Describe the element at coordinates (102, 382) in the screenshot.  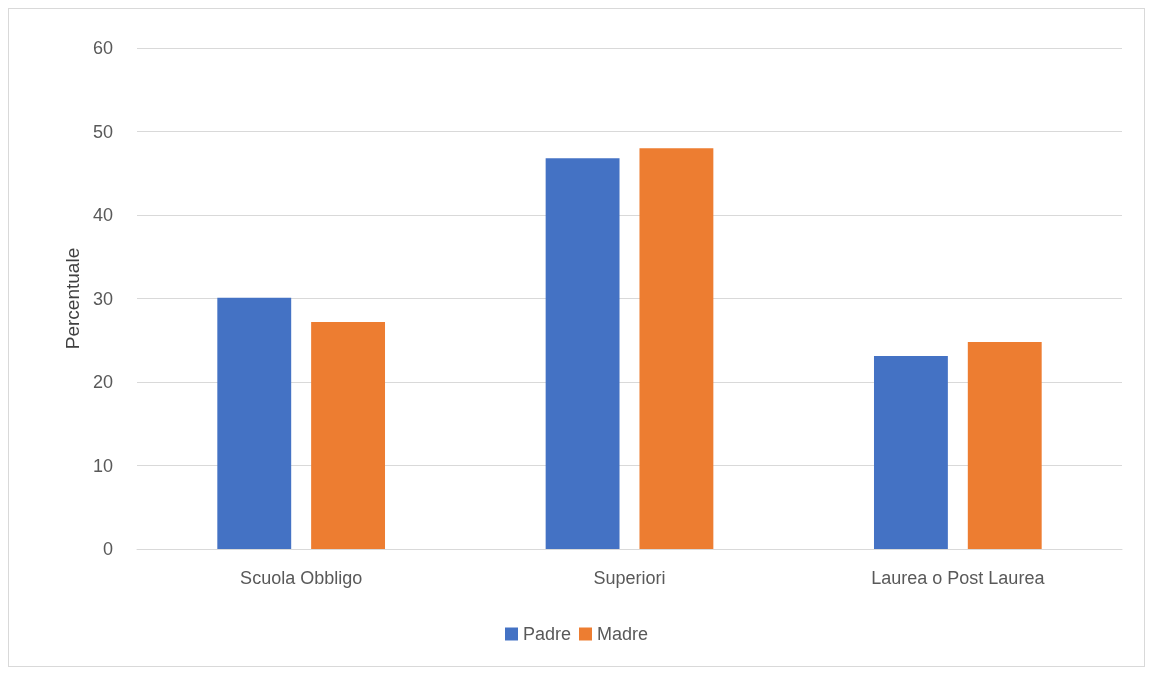
I see `y-tick-label: 20` at that location.